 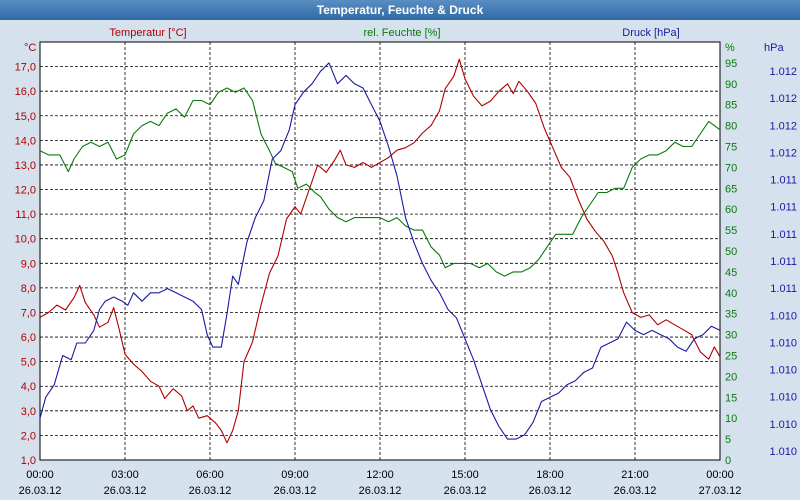 What do you see at coordinates (731, 252) in the screenshot?
I see `humidity-tick-label: 50` at bounding box center [731, 252].